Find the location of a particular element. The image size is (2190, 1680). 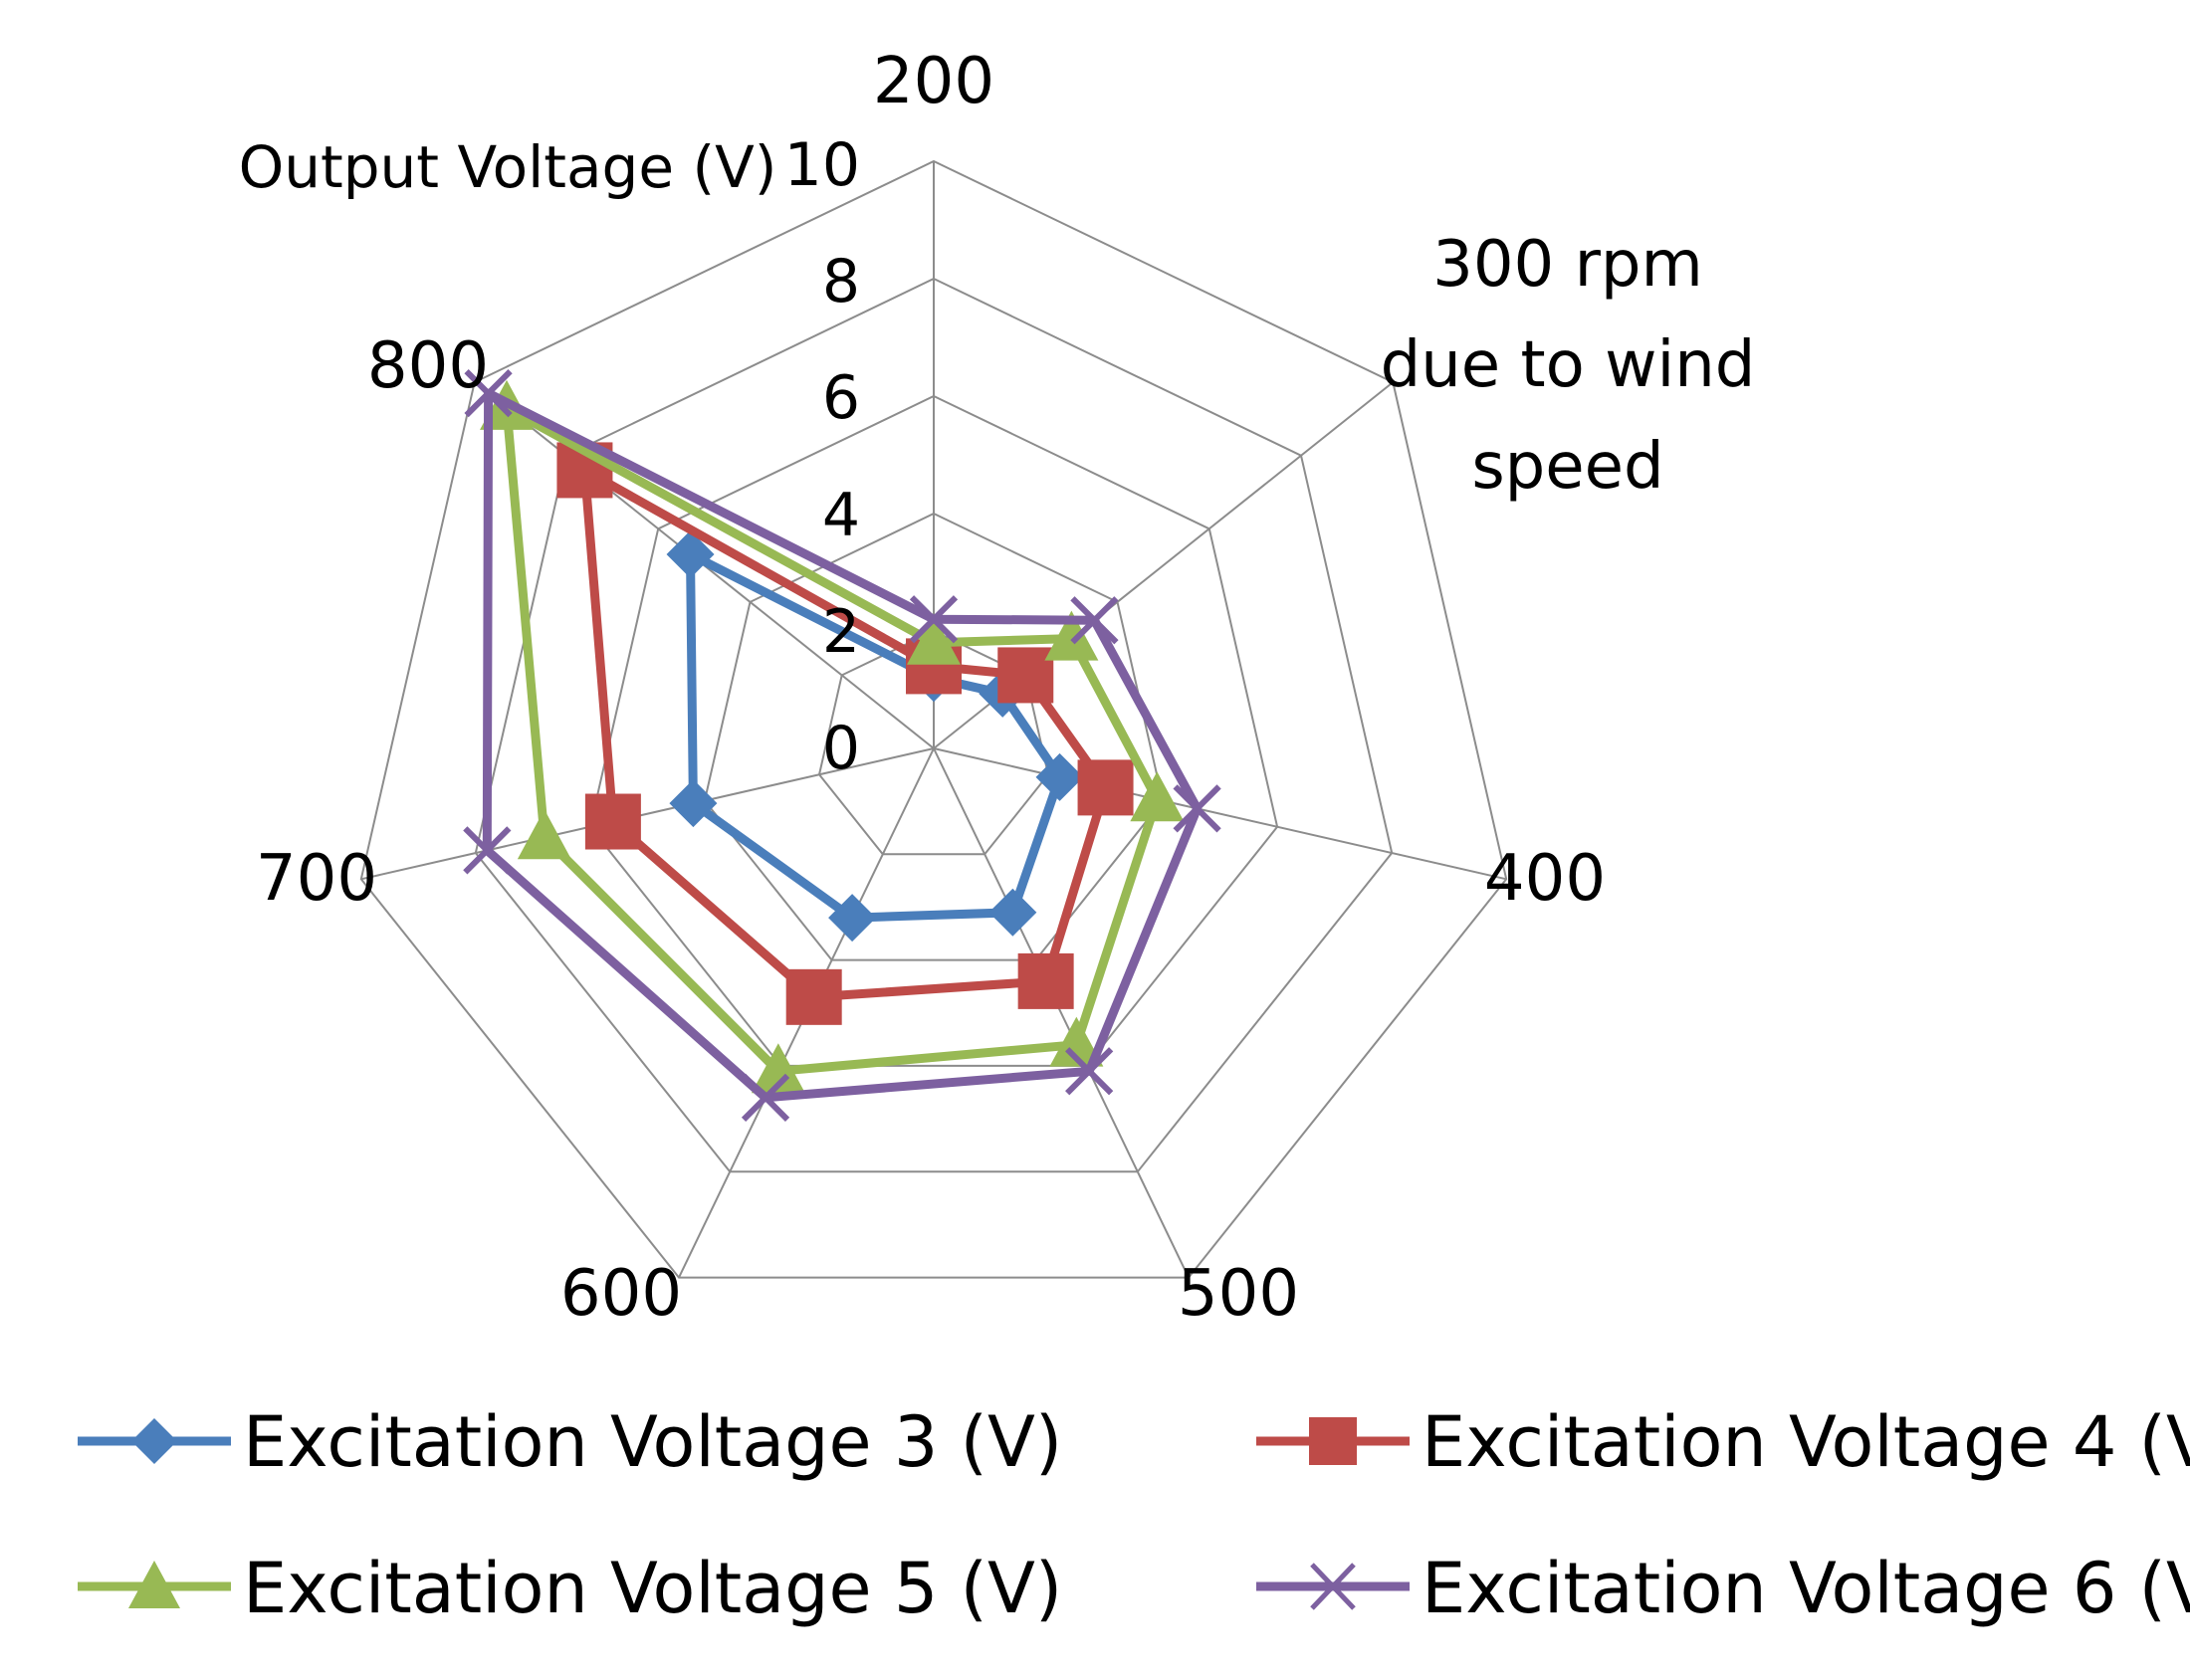

legend-item-ev6: Excitation Voltage 6 (V) is located at coordinates (1723, 1588).